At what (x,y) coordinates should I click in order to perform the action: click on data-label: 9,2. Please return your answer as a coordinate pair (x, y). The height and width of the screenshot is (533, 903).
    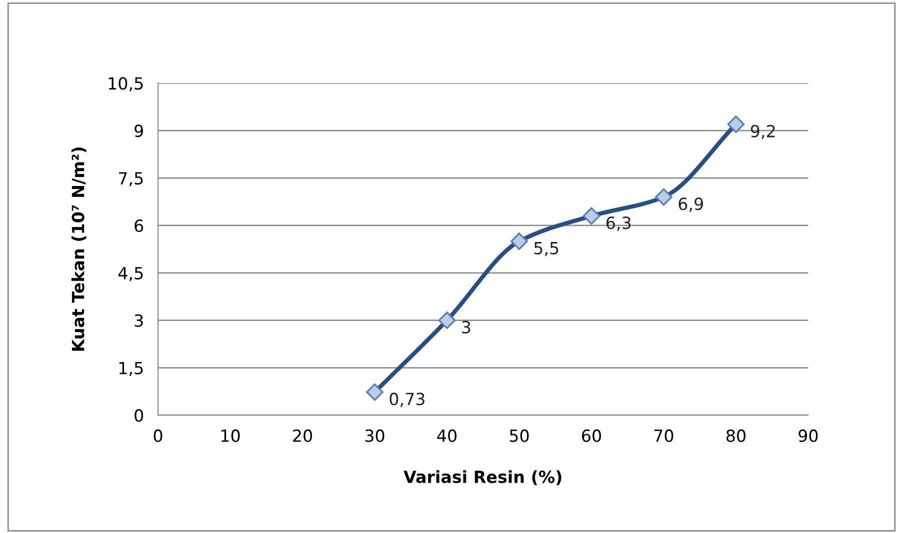
    Looking at the image, I should click on (762, 132).